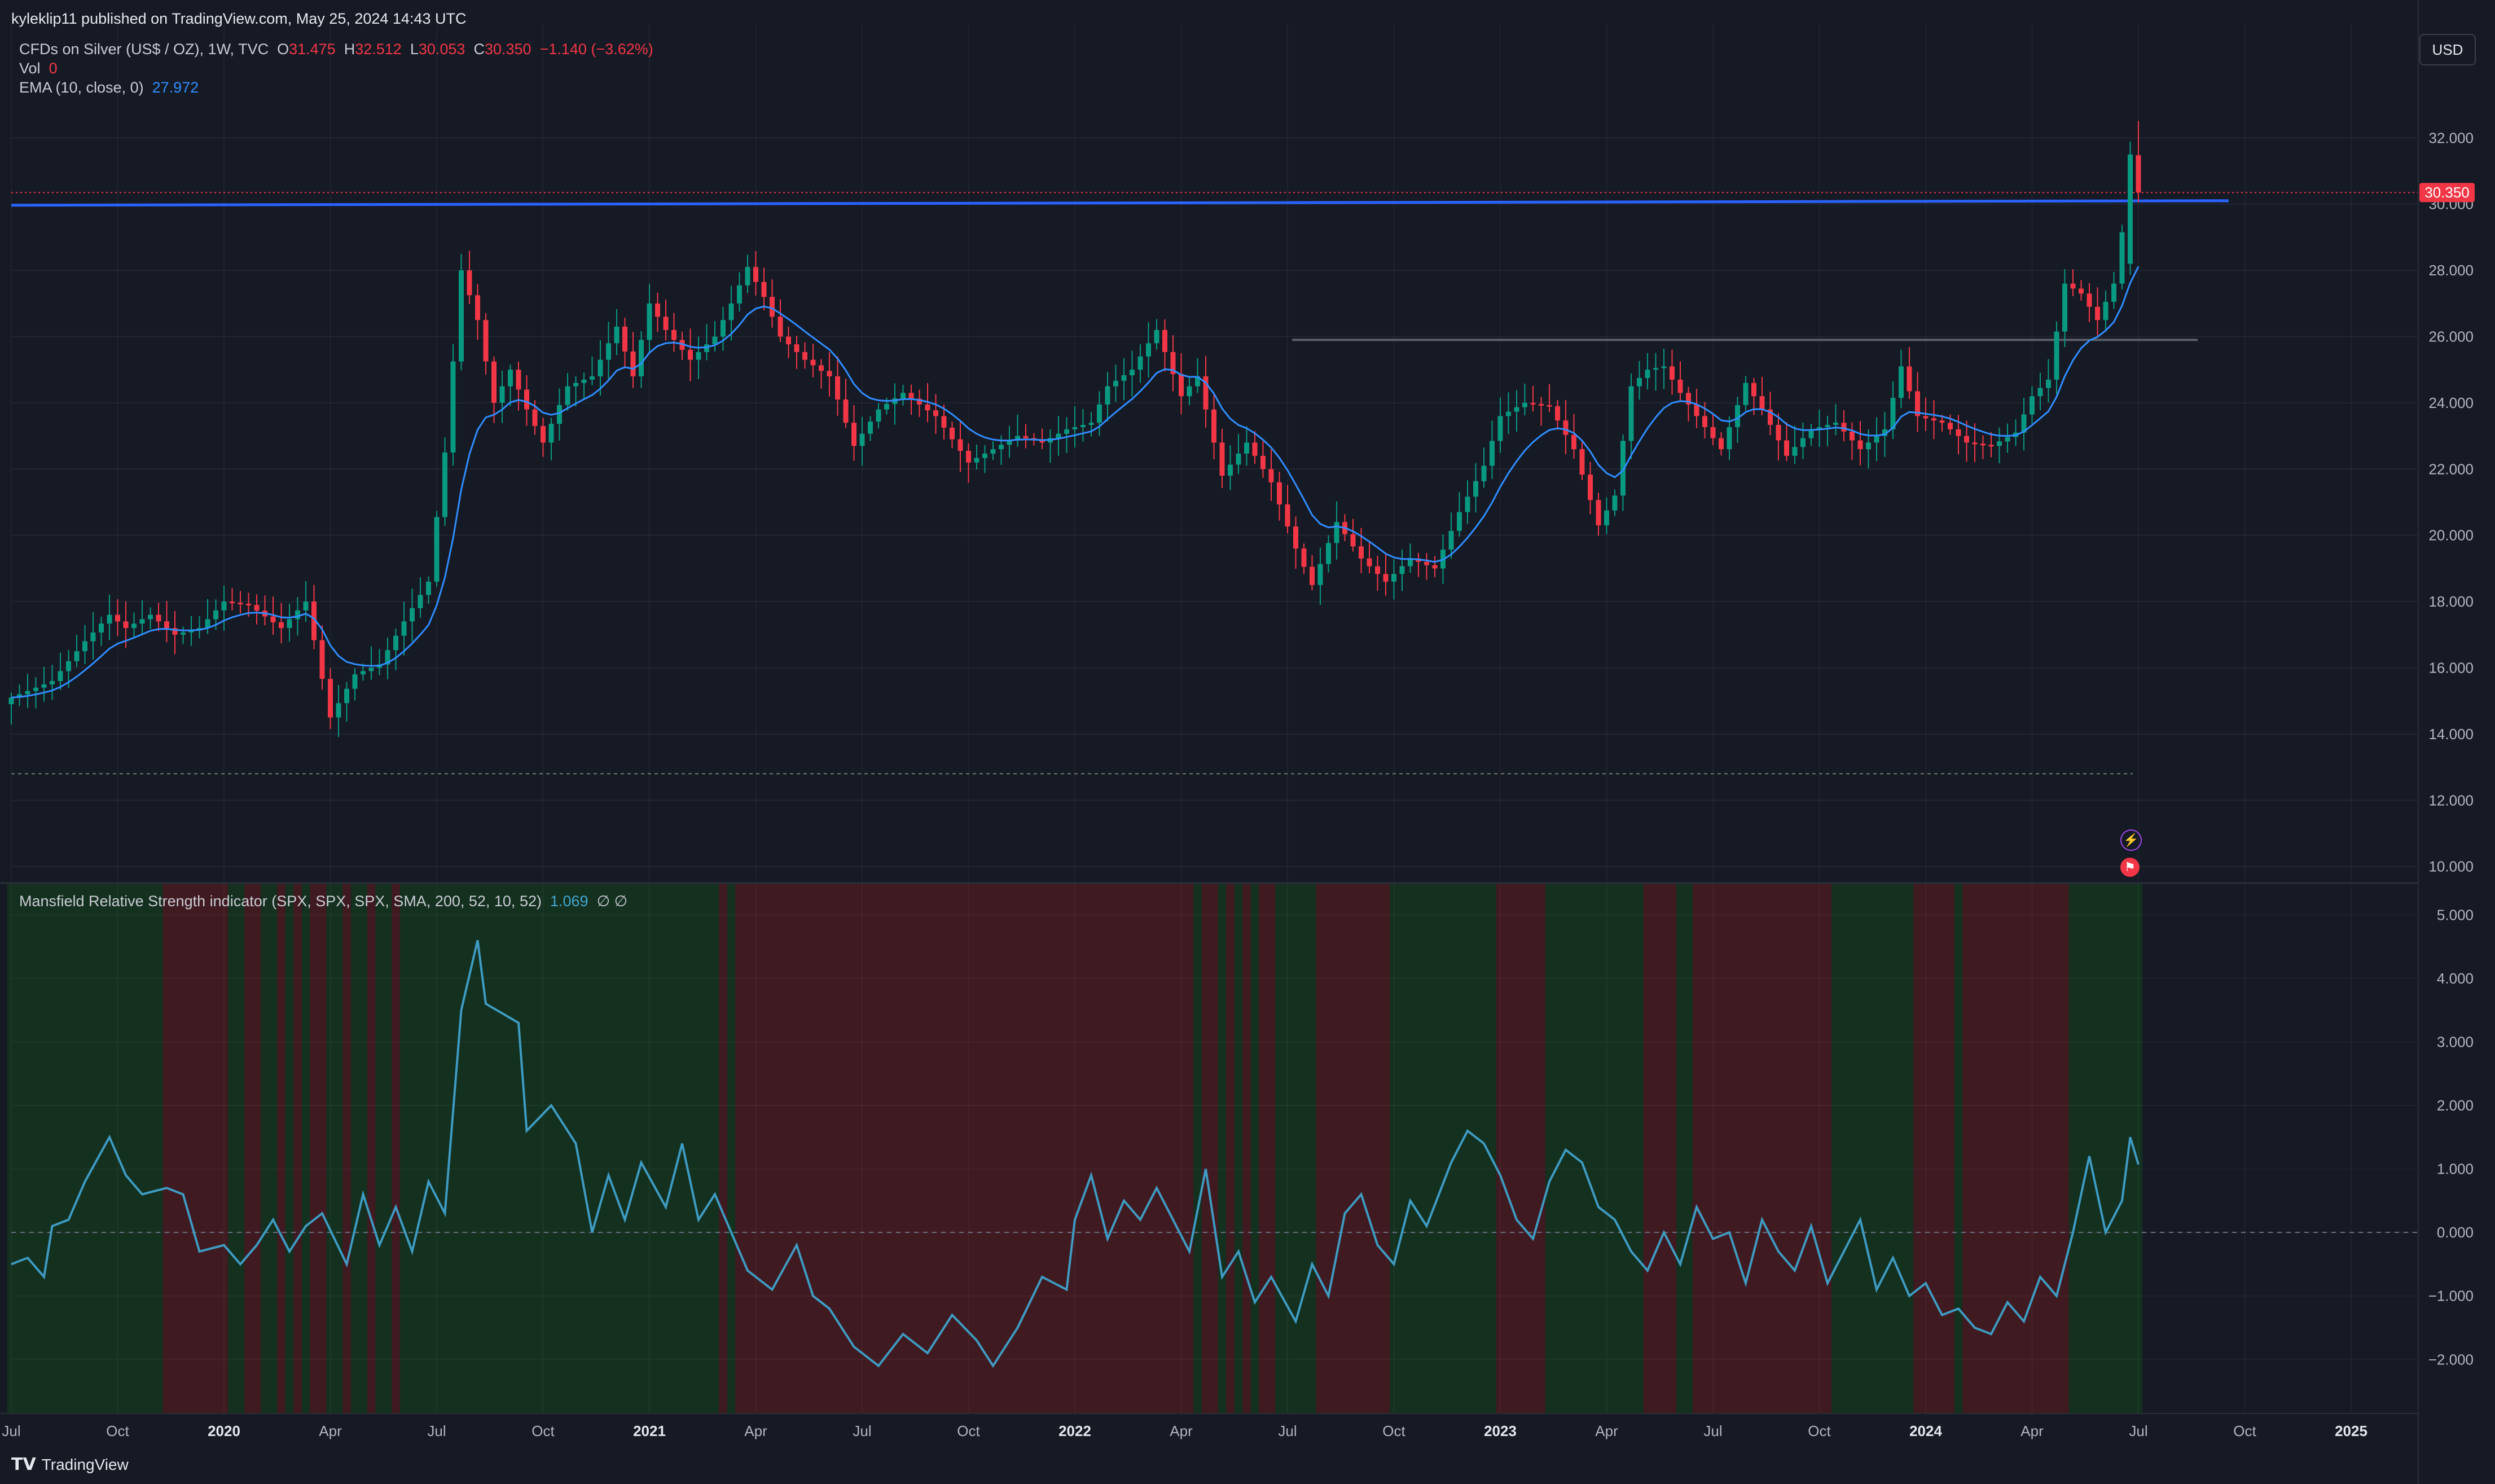 This screenshot has height=1484, width=2495. What do you see at coordinates (2451, 270) in the screenshot?
I see `price-tick-label: 28.000` at bounding box center [2451, 270].